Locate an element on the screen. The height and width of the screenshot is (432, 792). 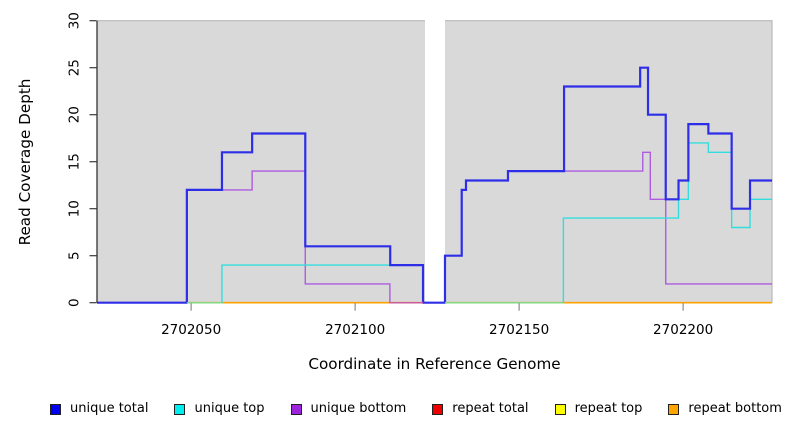
legend-item-repeat-bottom: repeat bottom is located at coordinates (725, 409).